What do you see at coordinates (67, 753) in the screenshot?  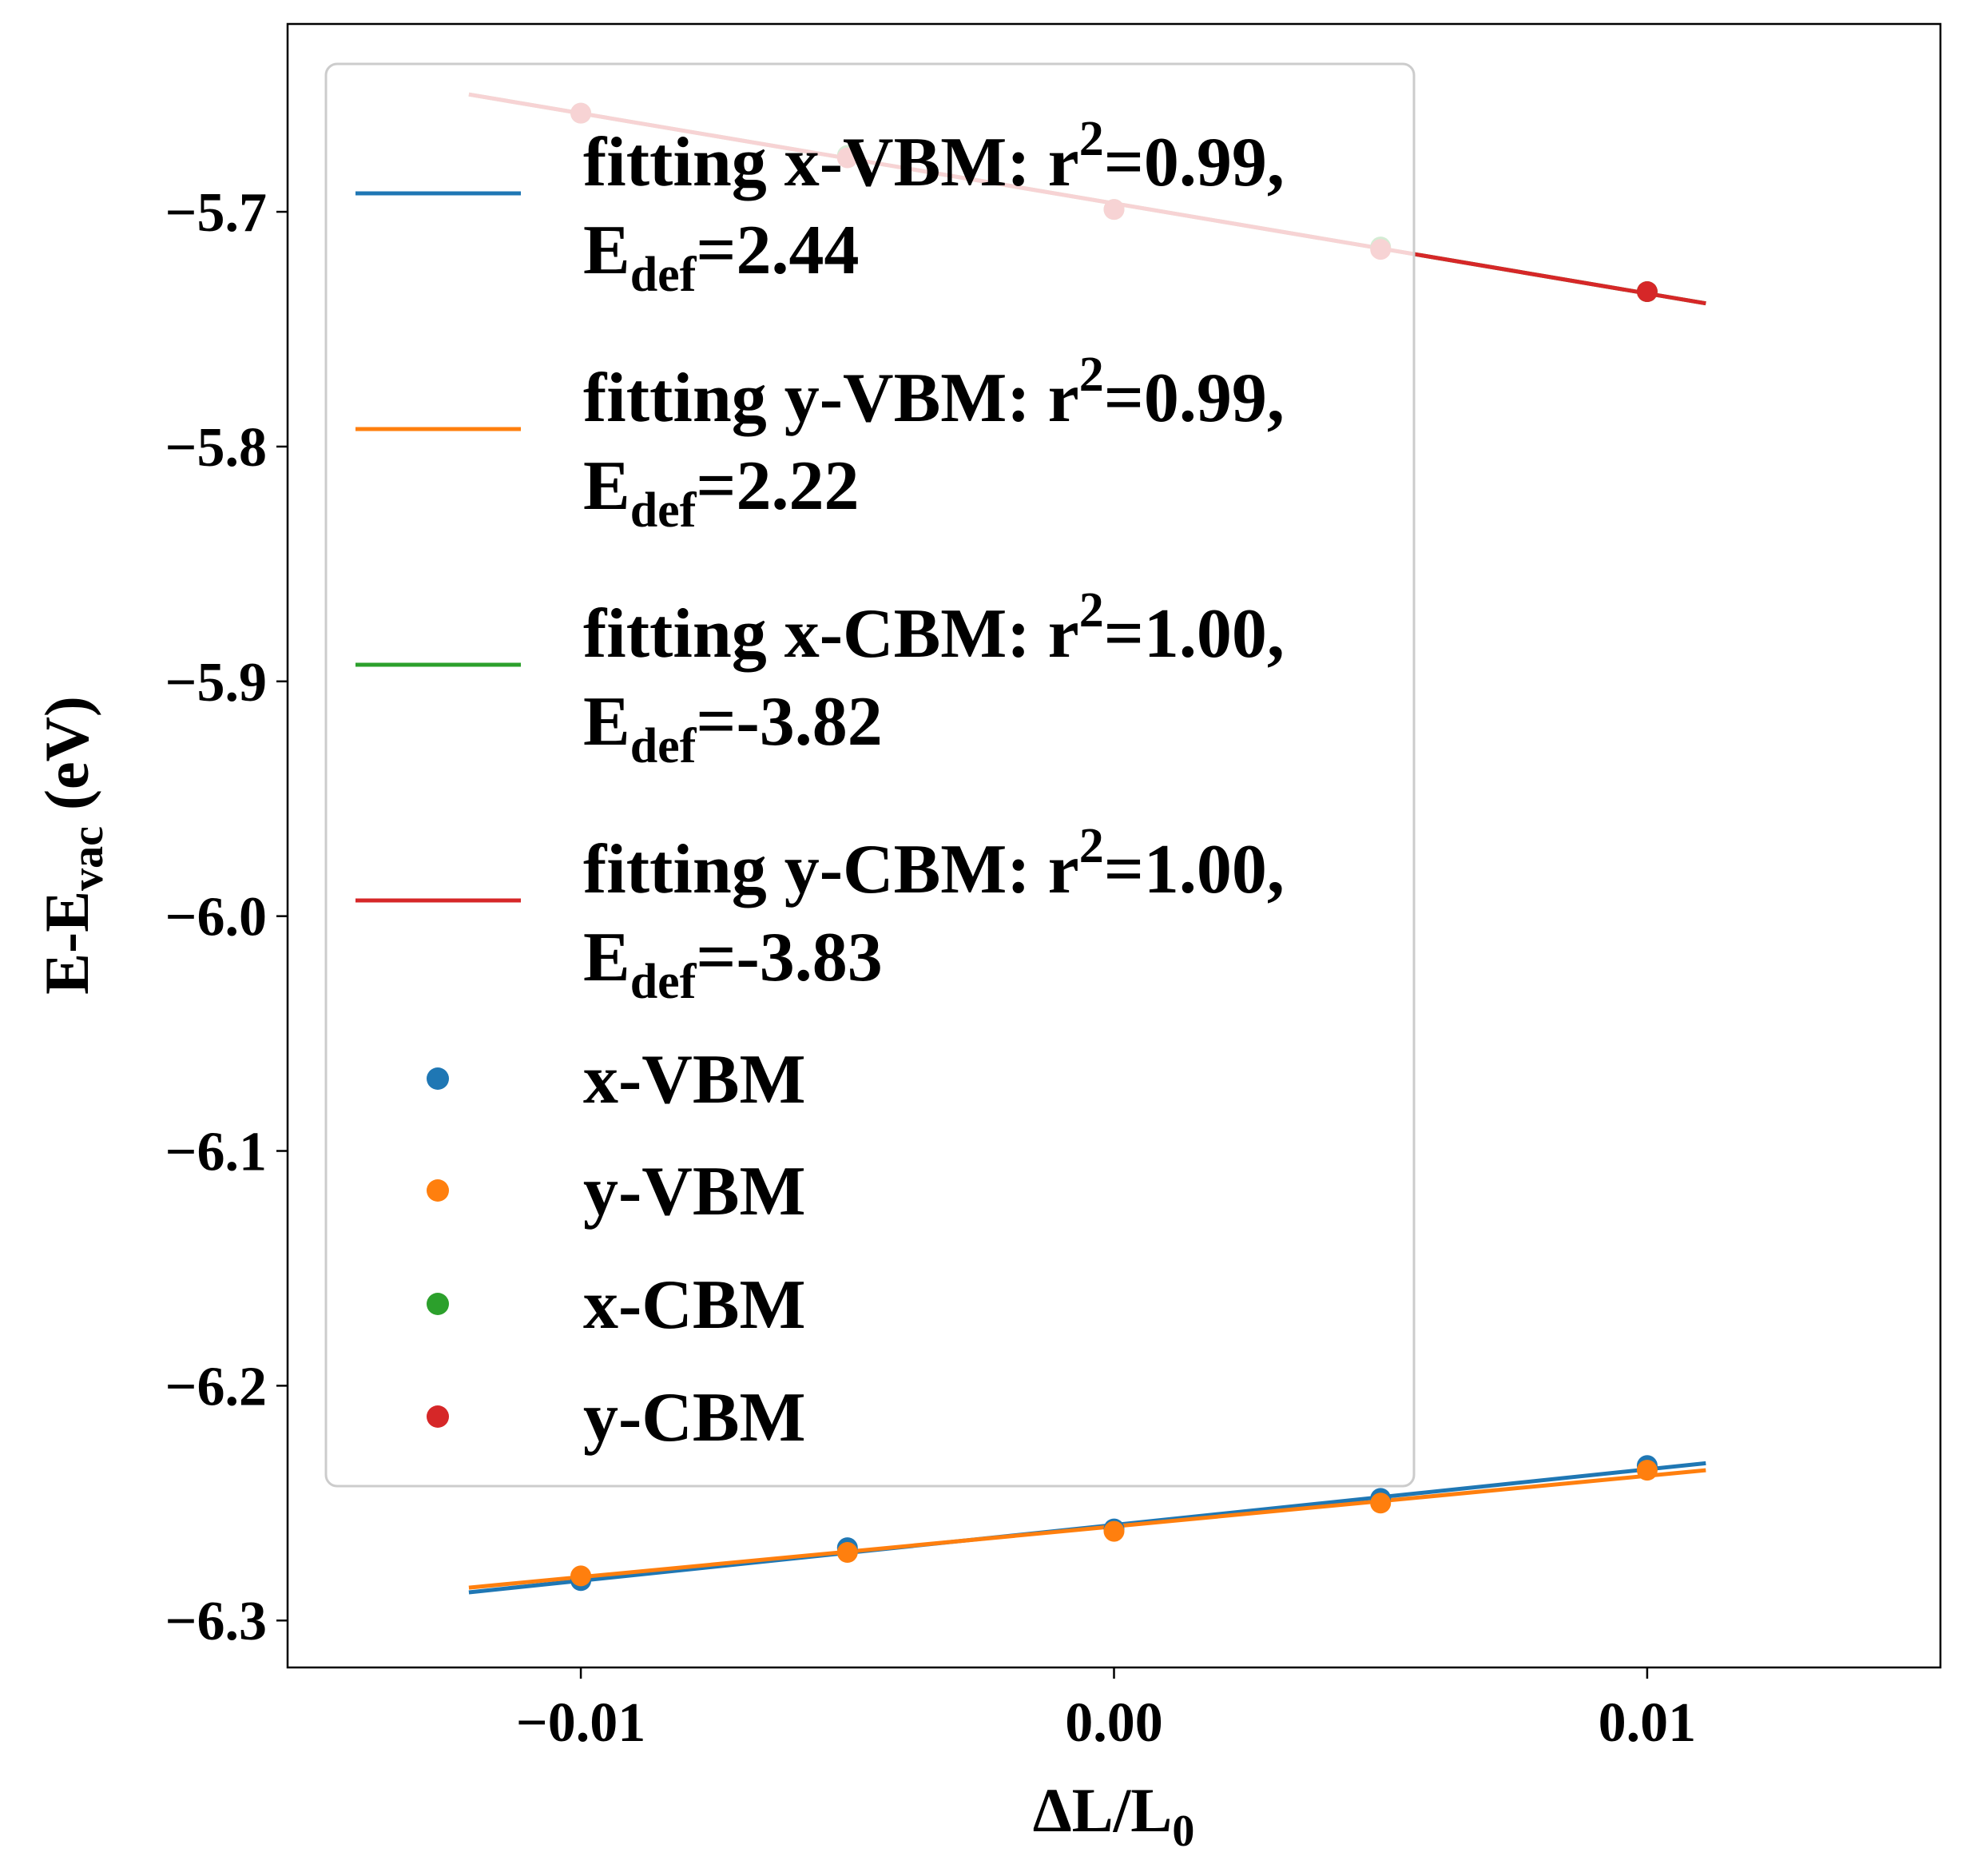 I see `y-axis-title-unit: (eV)` at bounding box center [67, 753].